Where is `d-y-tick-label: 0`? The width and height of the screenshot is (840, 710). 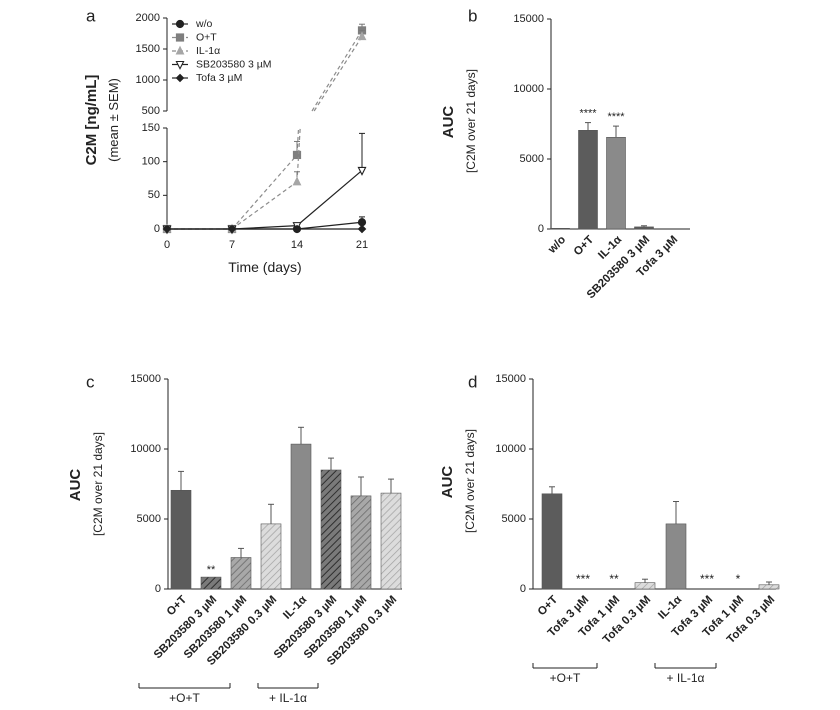
d-y-tick-label: 0 is located at coordinates (523, 589).